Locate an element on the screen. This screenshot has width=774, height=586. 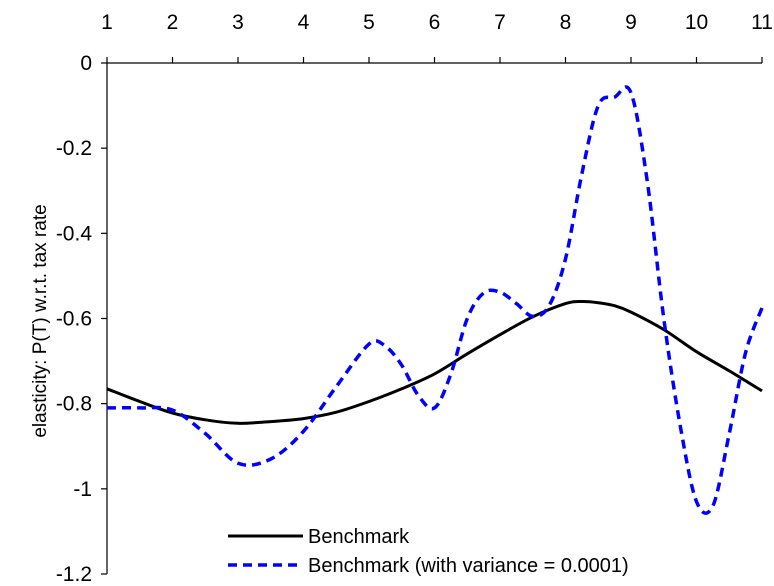
x-tick-label: 8 is located at coordinates (566, 22).